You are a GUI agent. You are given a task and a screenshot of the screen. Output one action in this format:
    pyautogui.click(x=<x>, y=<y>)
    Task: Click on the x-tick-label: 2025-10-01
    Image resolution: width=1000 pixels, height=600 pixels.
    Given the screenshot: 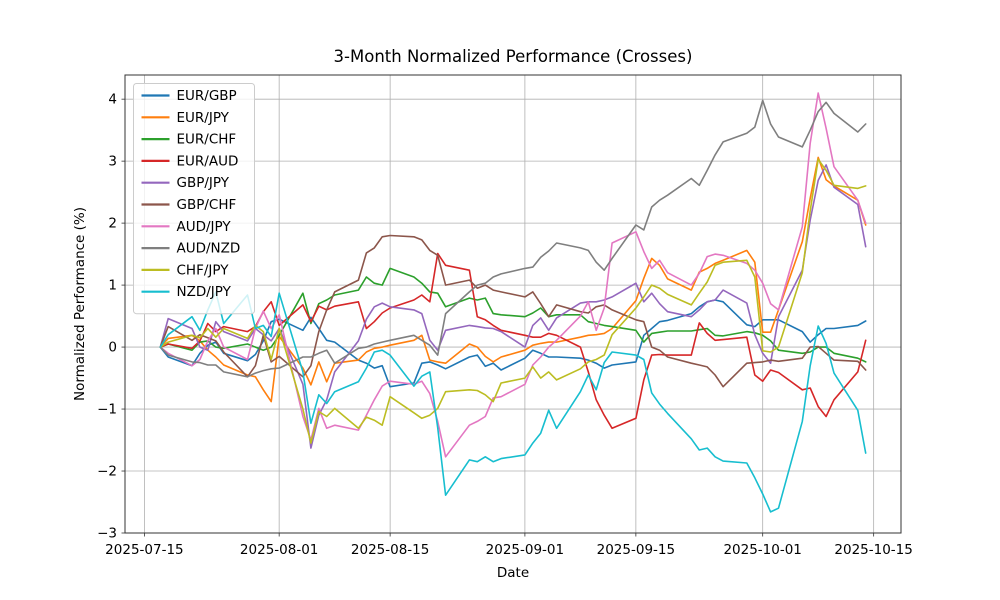 What is the action you would take?
    pyautogui.click(x=762, y=550)
    